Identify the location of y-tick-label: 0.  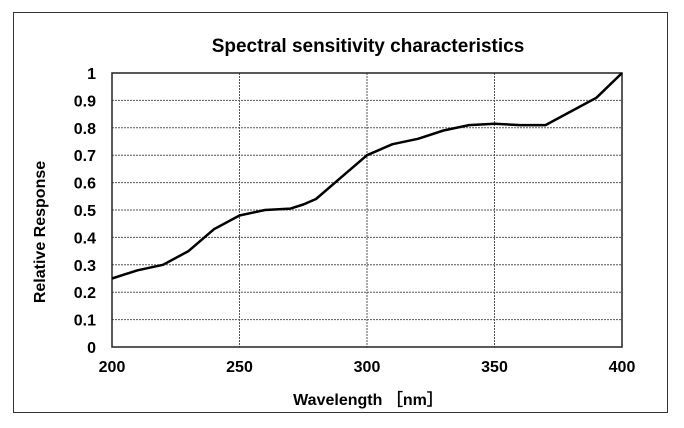
(91, 348).